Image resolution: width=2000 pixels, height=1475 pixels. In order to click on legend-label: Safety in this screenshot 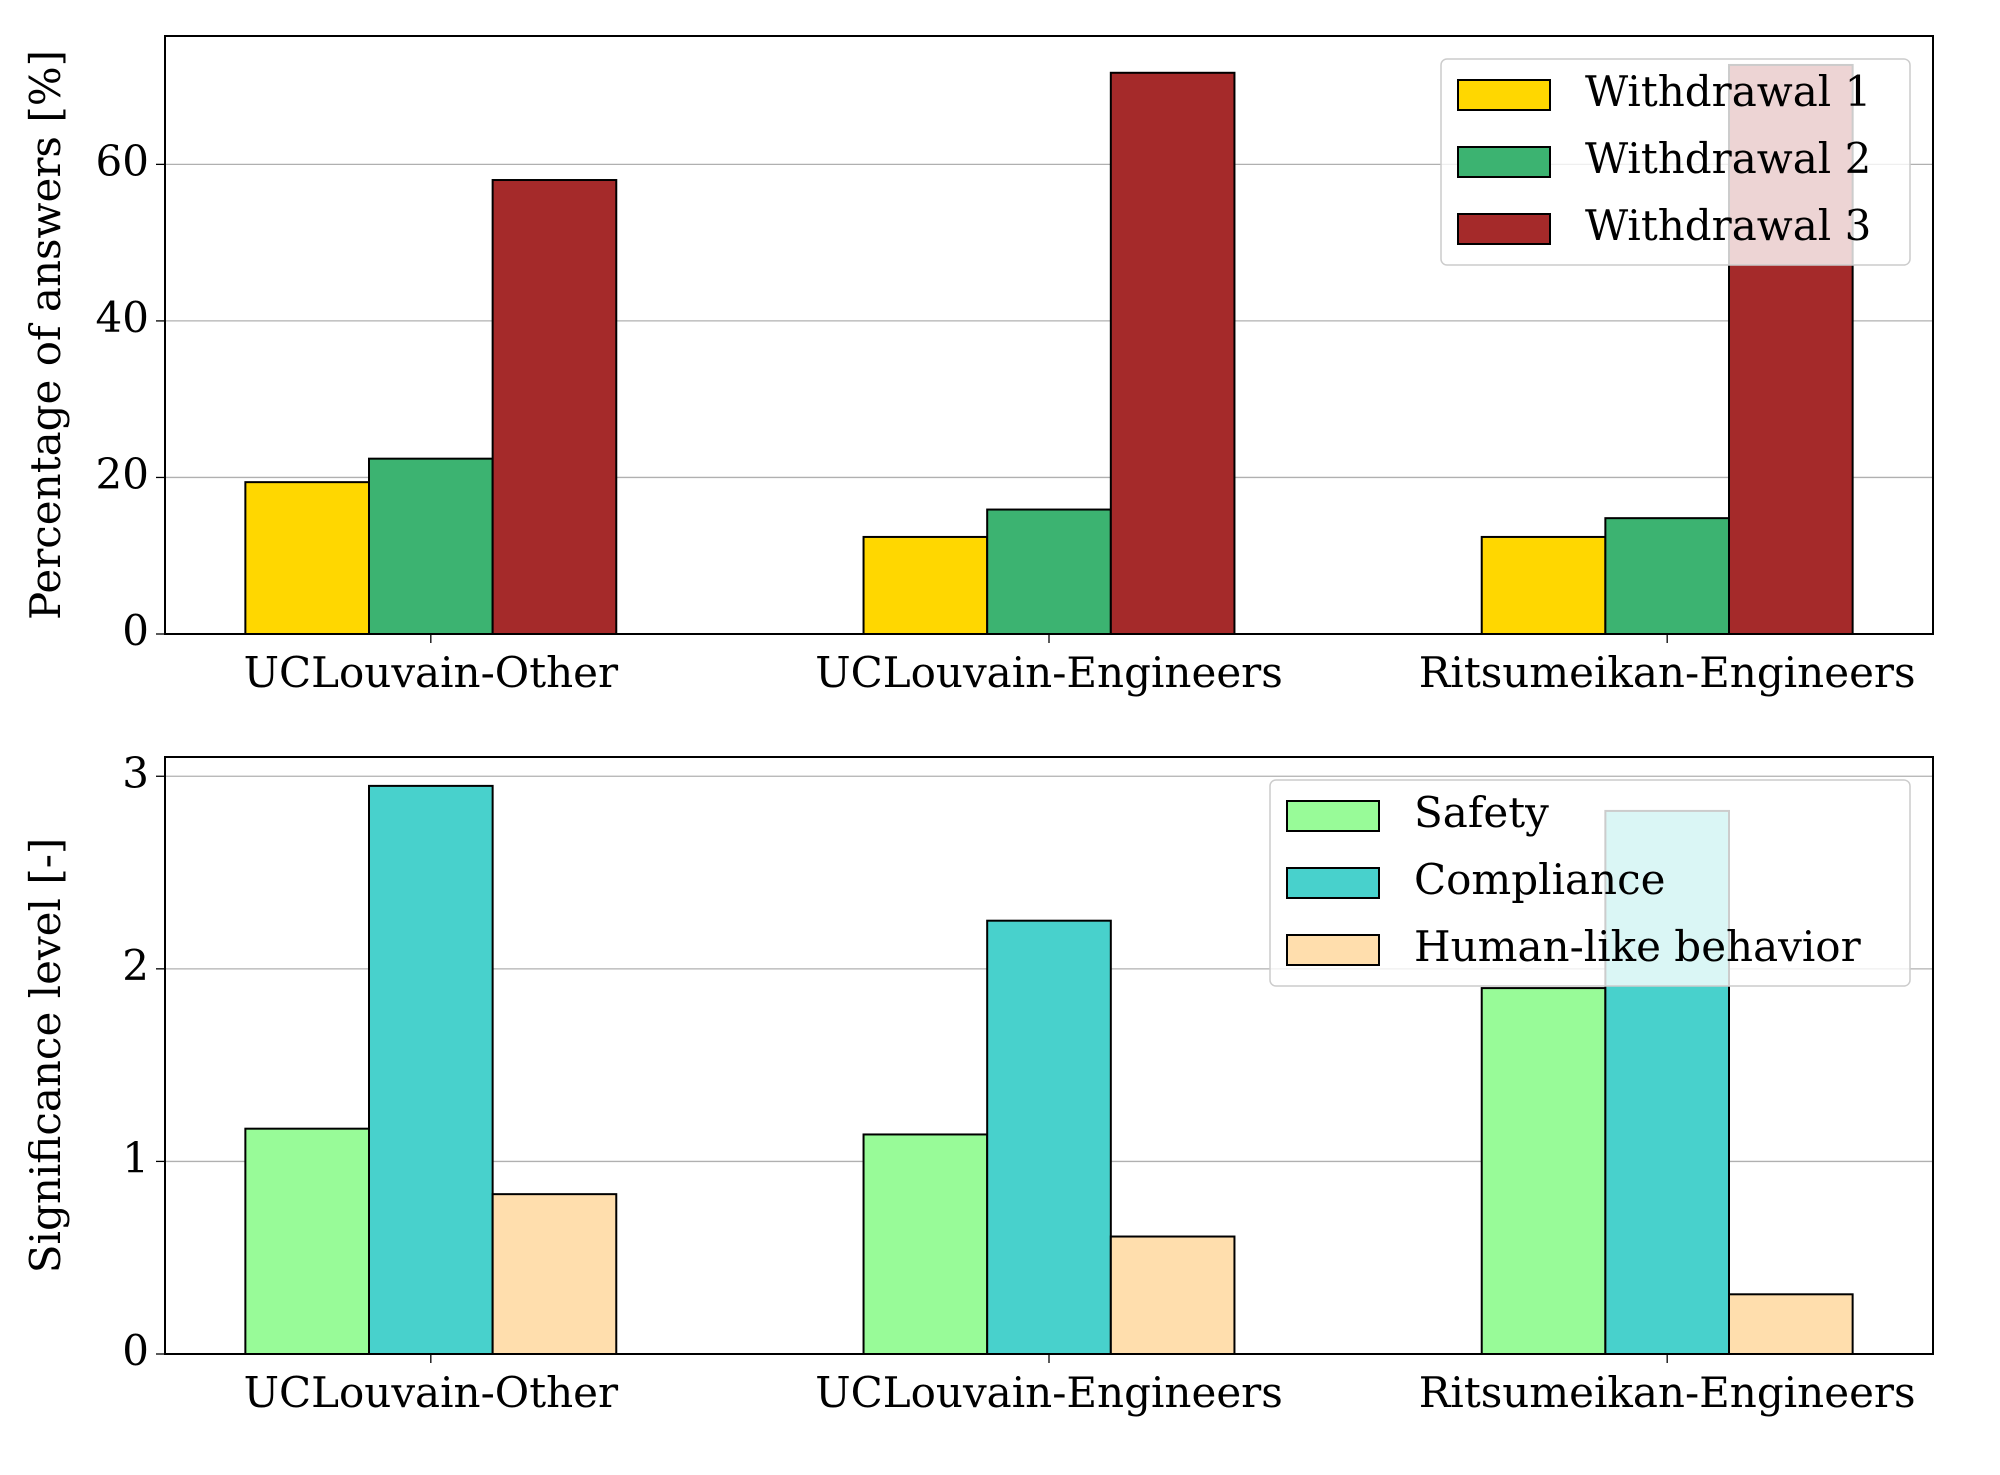, I will do `click(1481, 812)`.